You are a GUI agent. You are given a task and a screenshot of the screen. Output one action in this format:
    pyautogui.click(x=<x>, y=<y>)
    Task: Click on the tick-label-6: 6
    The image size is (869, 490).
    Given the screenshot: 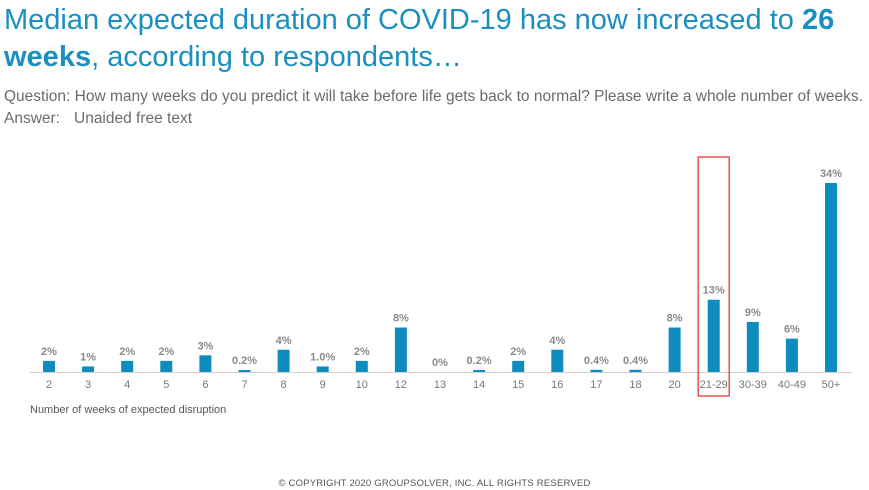 What is the action you would take?
    pyautogui.click(x=205, y=385)
    